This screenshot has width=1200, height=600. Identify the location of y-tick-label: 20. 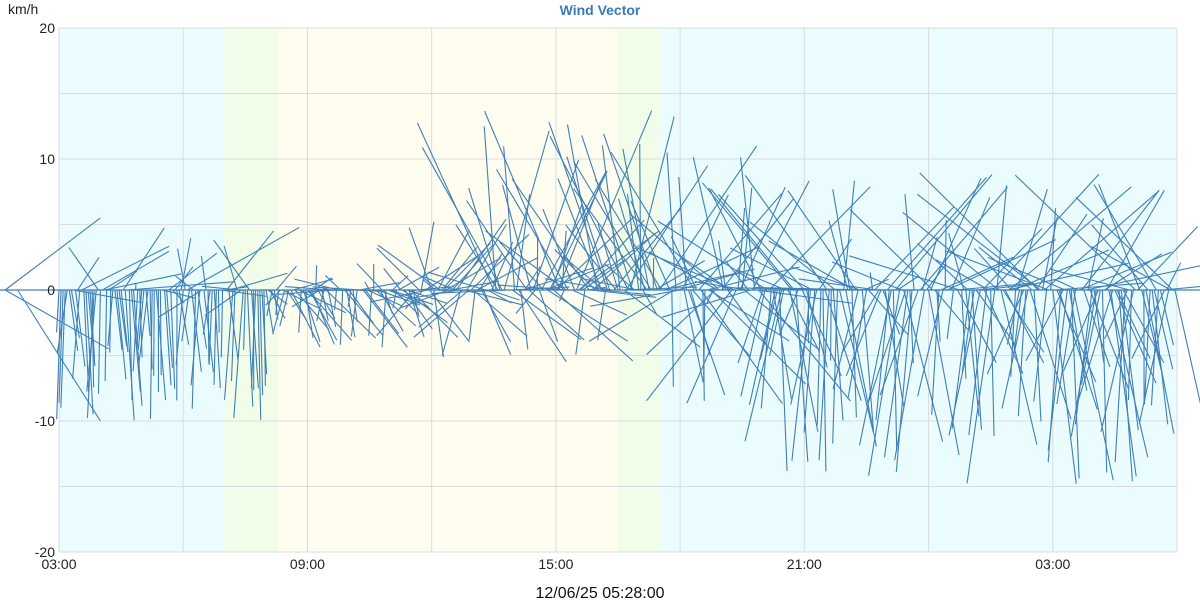
(47, 28).